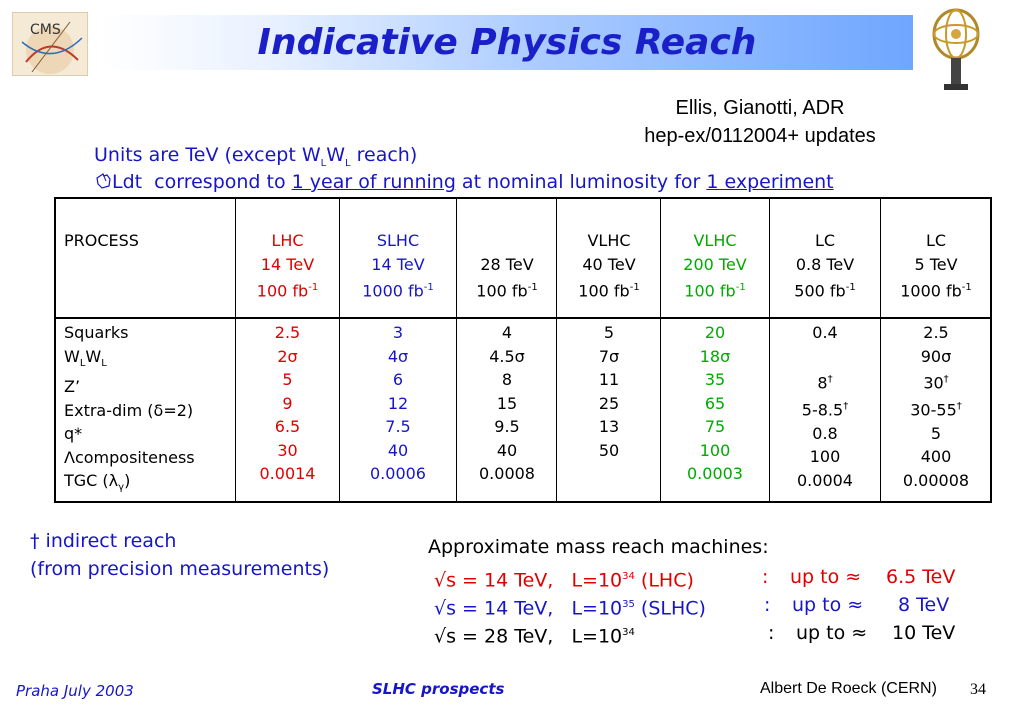 The height and width of the screenshot is (708, 1023). I want to click on table-cell: 12, so click(398, 403).